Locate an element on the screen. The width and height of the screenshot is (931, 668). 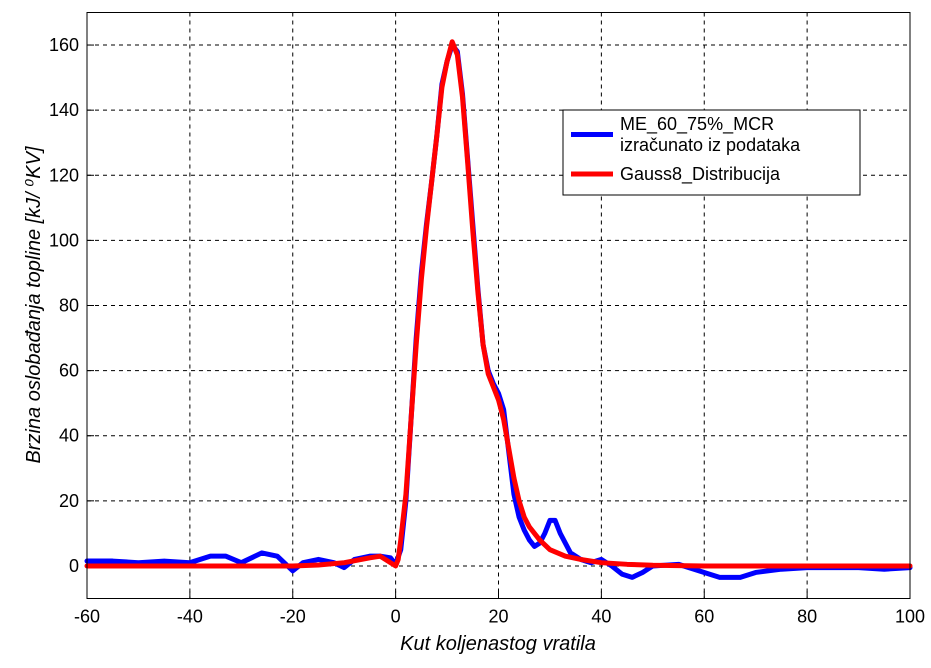
legend-label: ME_60_75%_MCR izračunato iz podataka is located at coordinates (710, 134).